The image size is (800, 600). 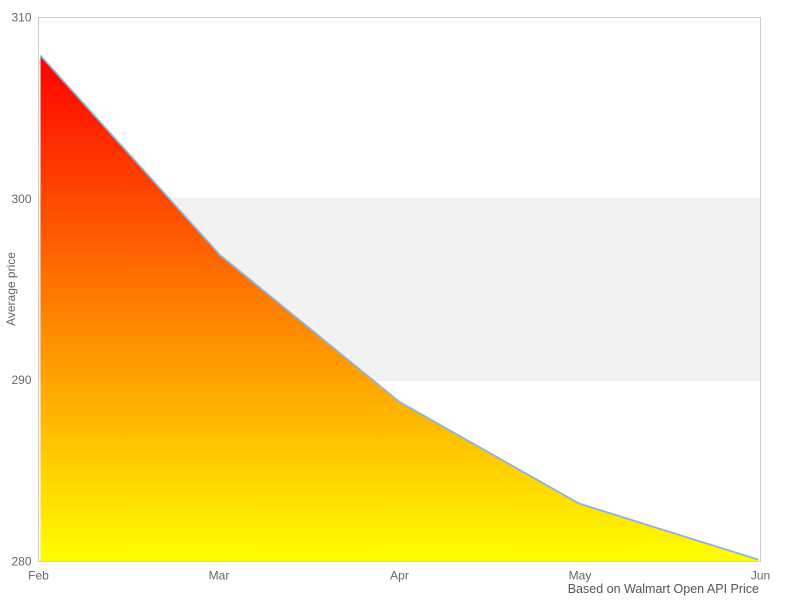 I want to click on y-axis-title: Average price, so click(x=11, y=289).